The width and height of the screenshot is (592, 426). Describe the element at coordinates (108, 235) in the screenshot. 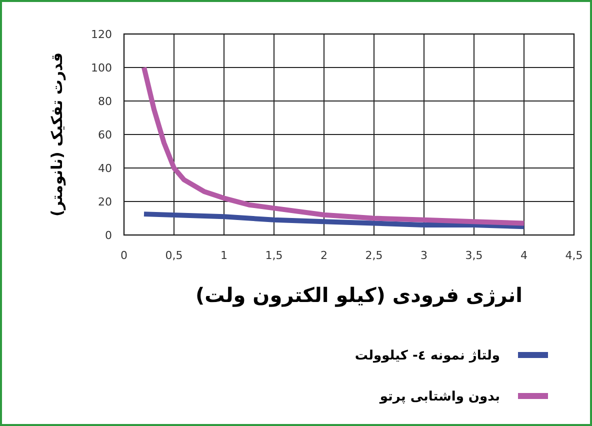

I see `y-tick-label: 0` at that location.